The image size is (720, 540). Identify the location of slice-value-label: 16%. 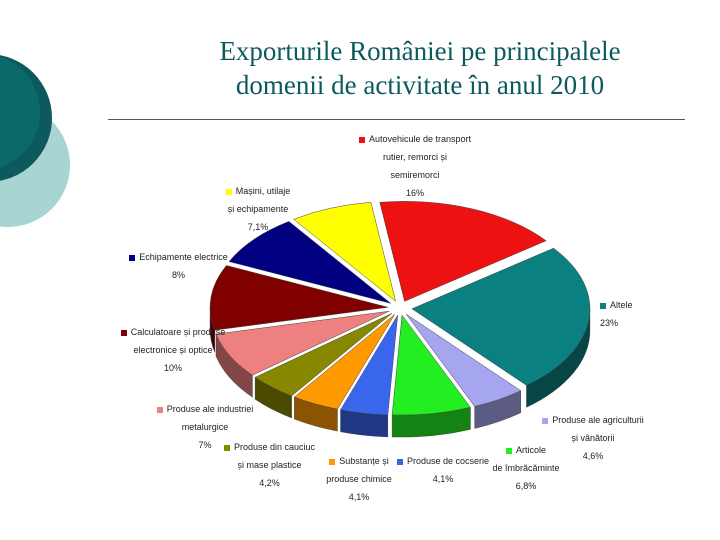
(414, 193).